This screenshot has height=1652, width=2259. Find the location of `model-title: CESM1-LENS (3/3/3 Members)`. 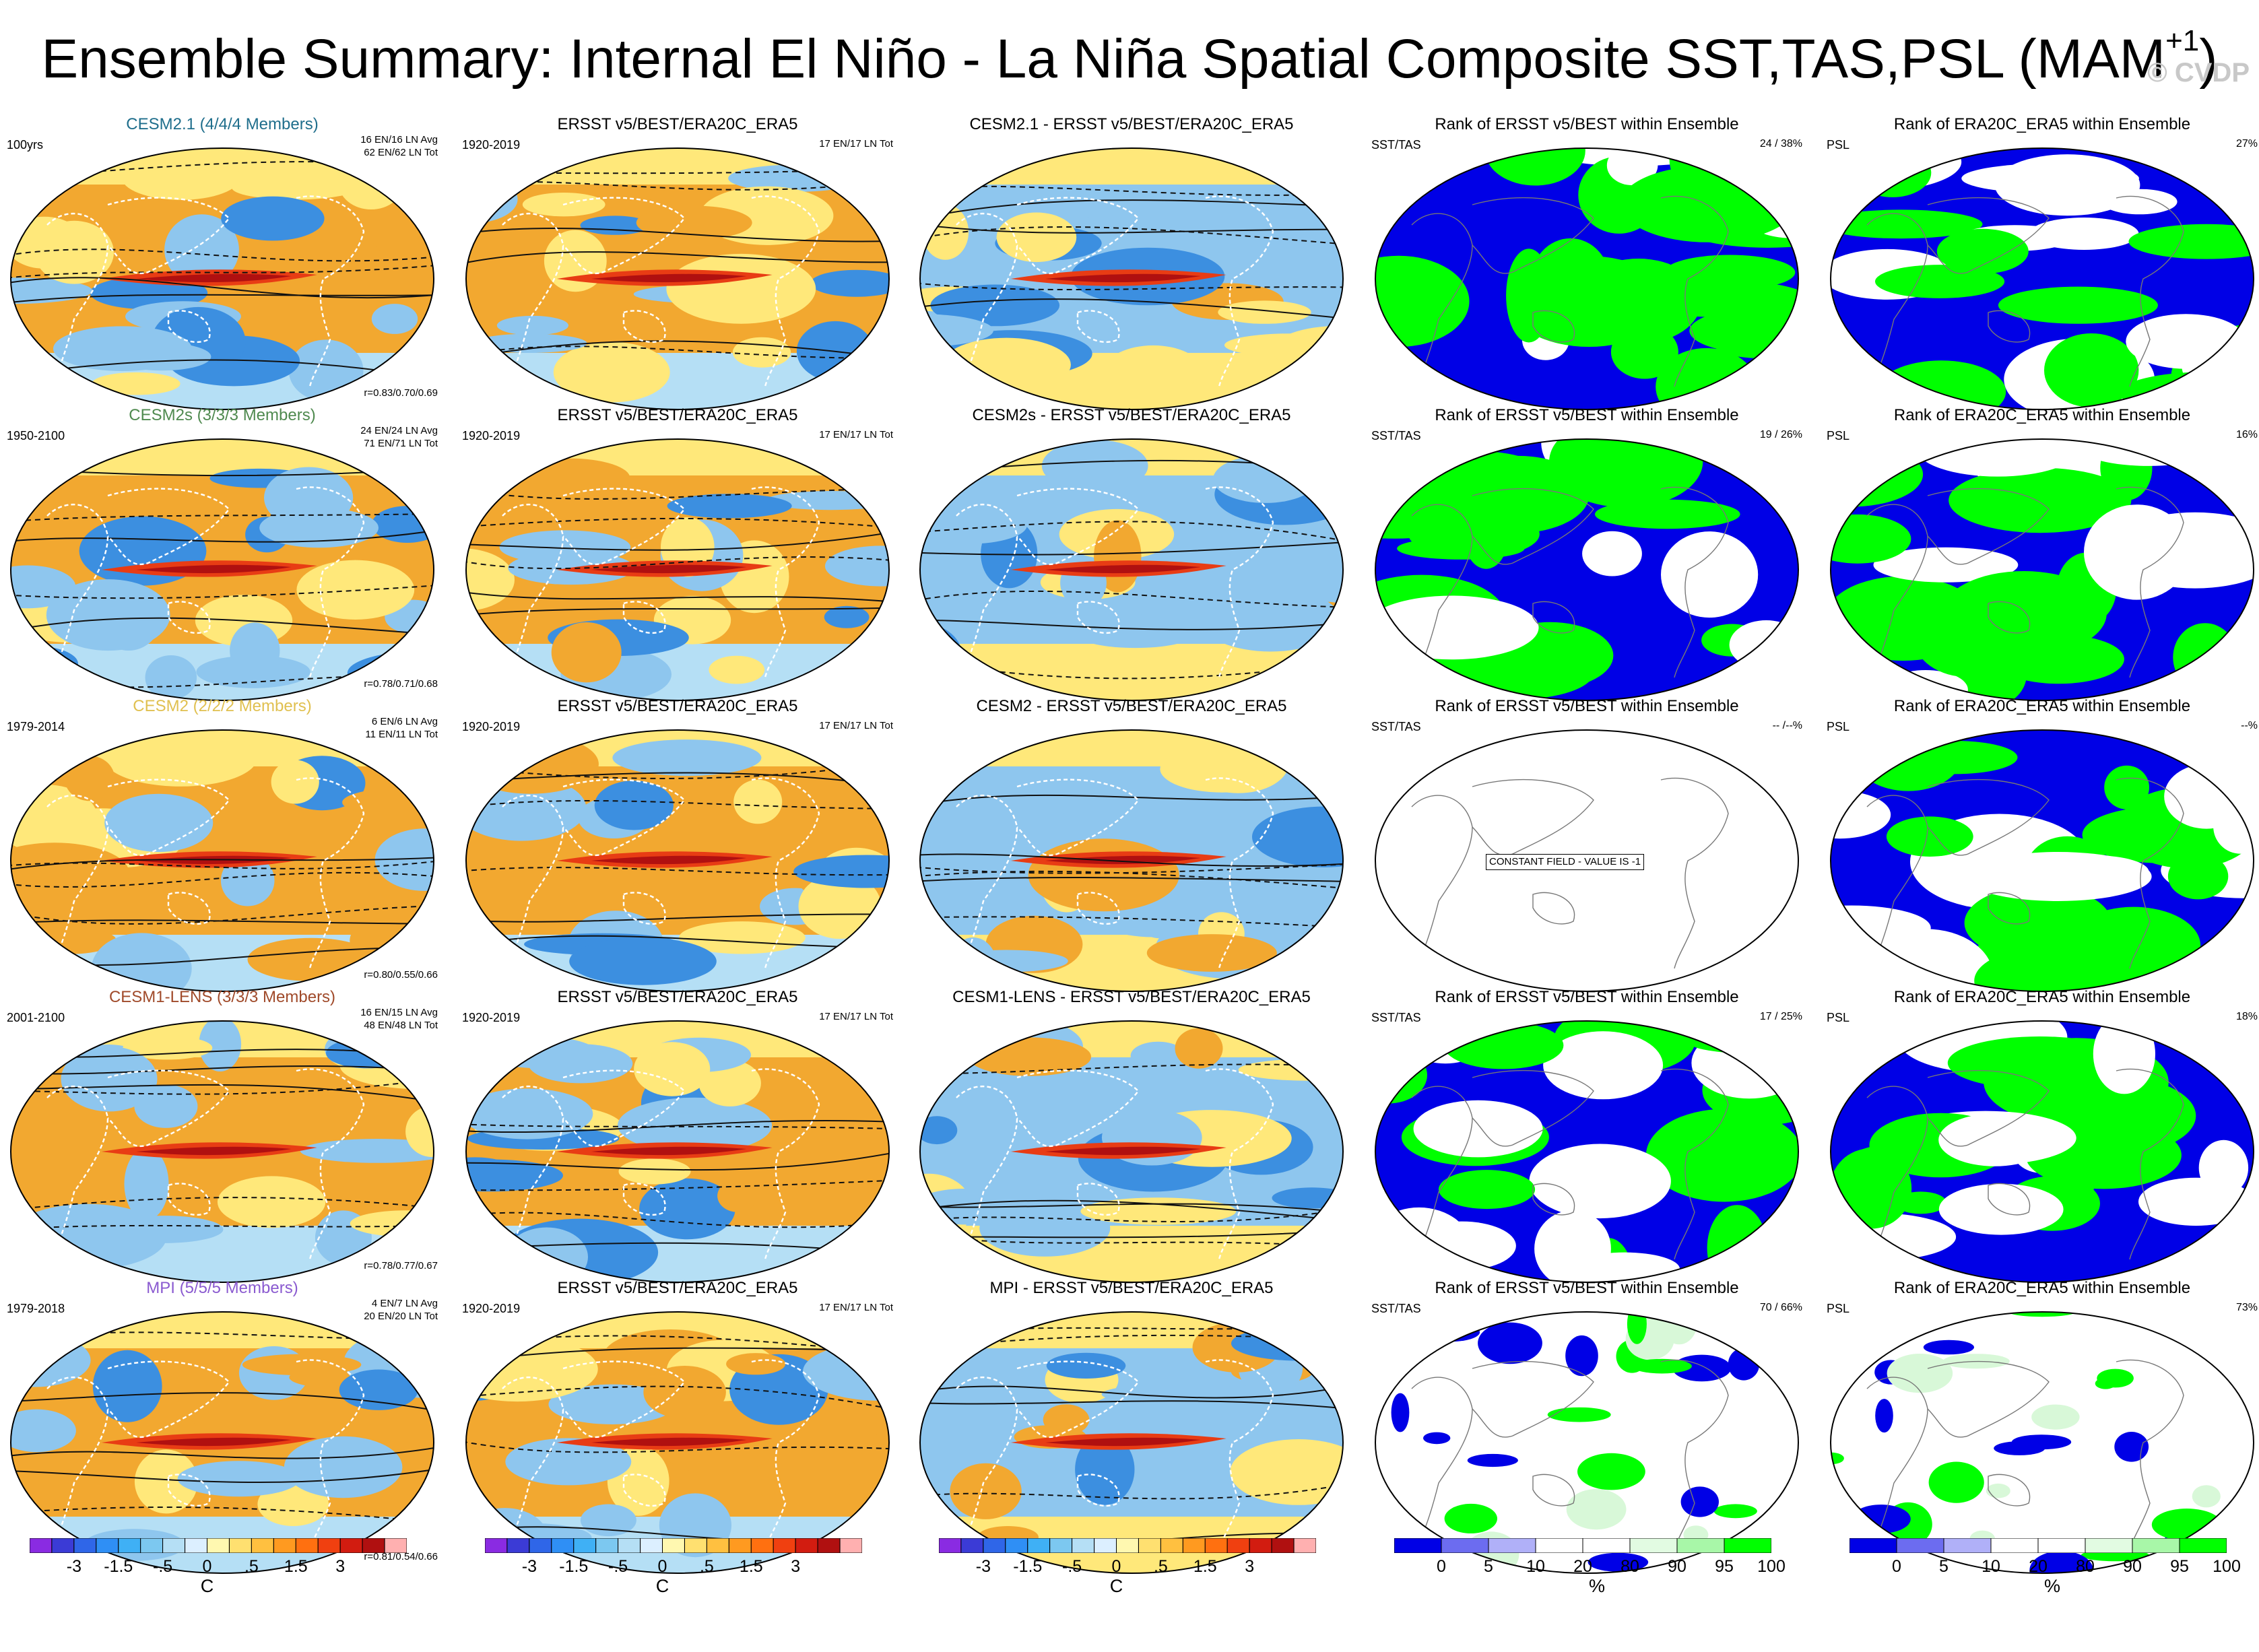

model-title: CESM1-LENS (3/3/3 Members) is located at coordinates (222, 997).